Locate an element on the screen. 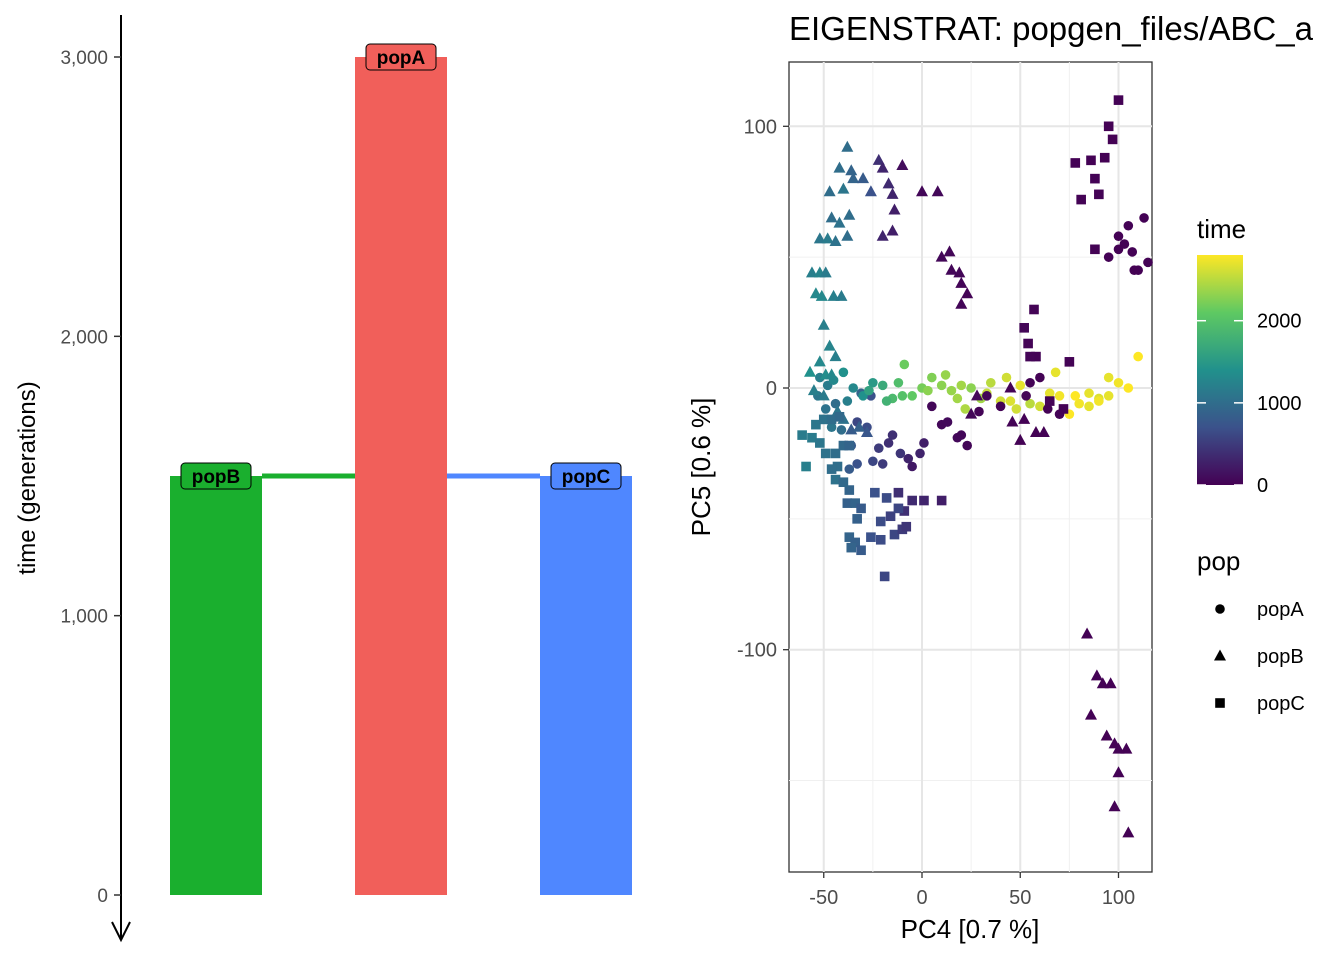 The image size is (1344, 960). pop-legend: pop popA popB popC is located at coordinates (1251, 630).